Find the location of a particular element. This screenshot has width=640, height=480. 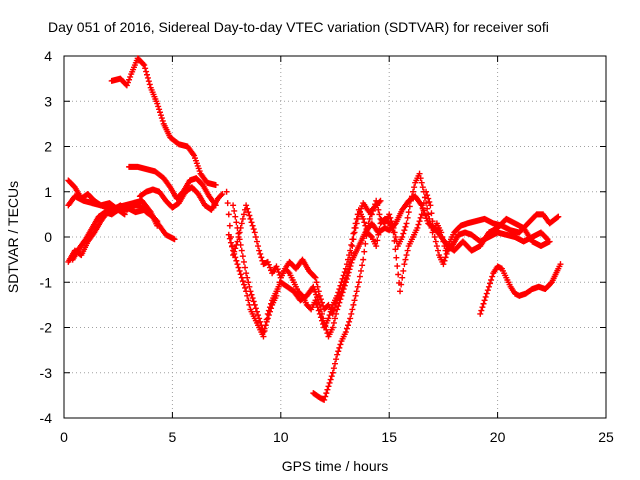

y-tick-label: 0 is located at coordinates (48, 237).